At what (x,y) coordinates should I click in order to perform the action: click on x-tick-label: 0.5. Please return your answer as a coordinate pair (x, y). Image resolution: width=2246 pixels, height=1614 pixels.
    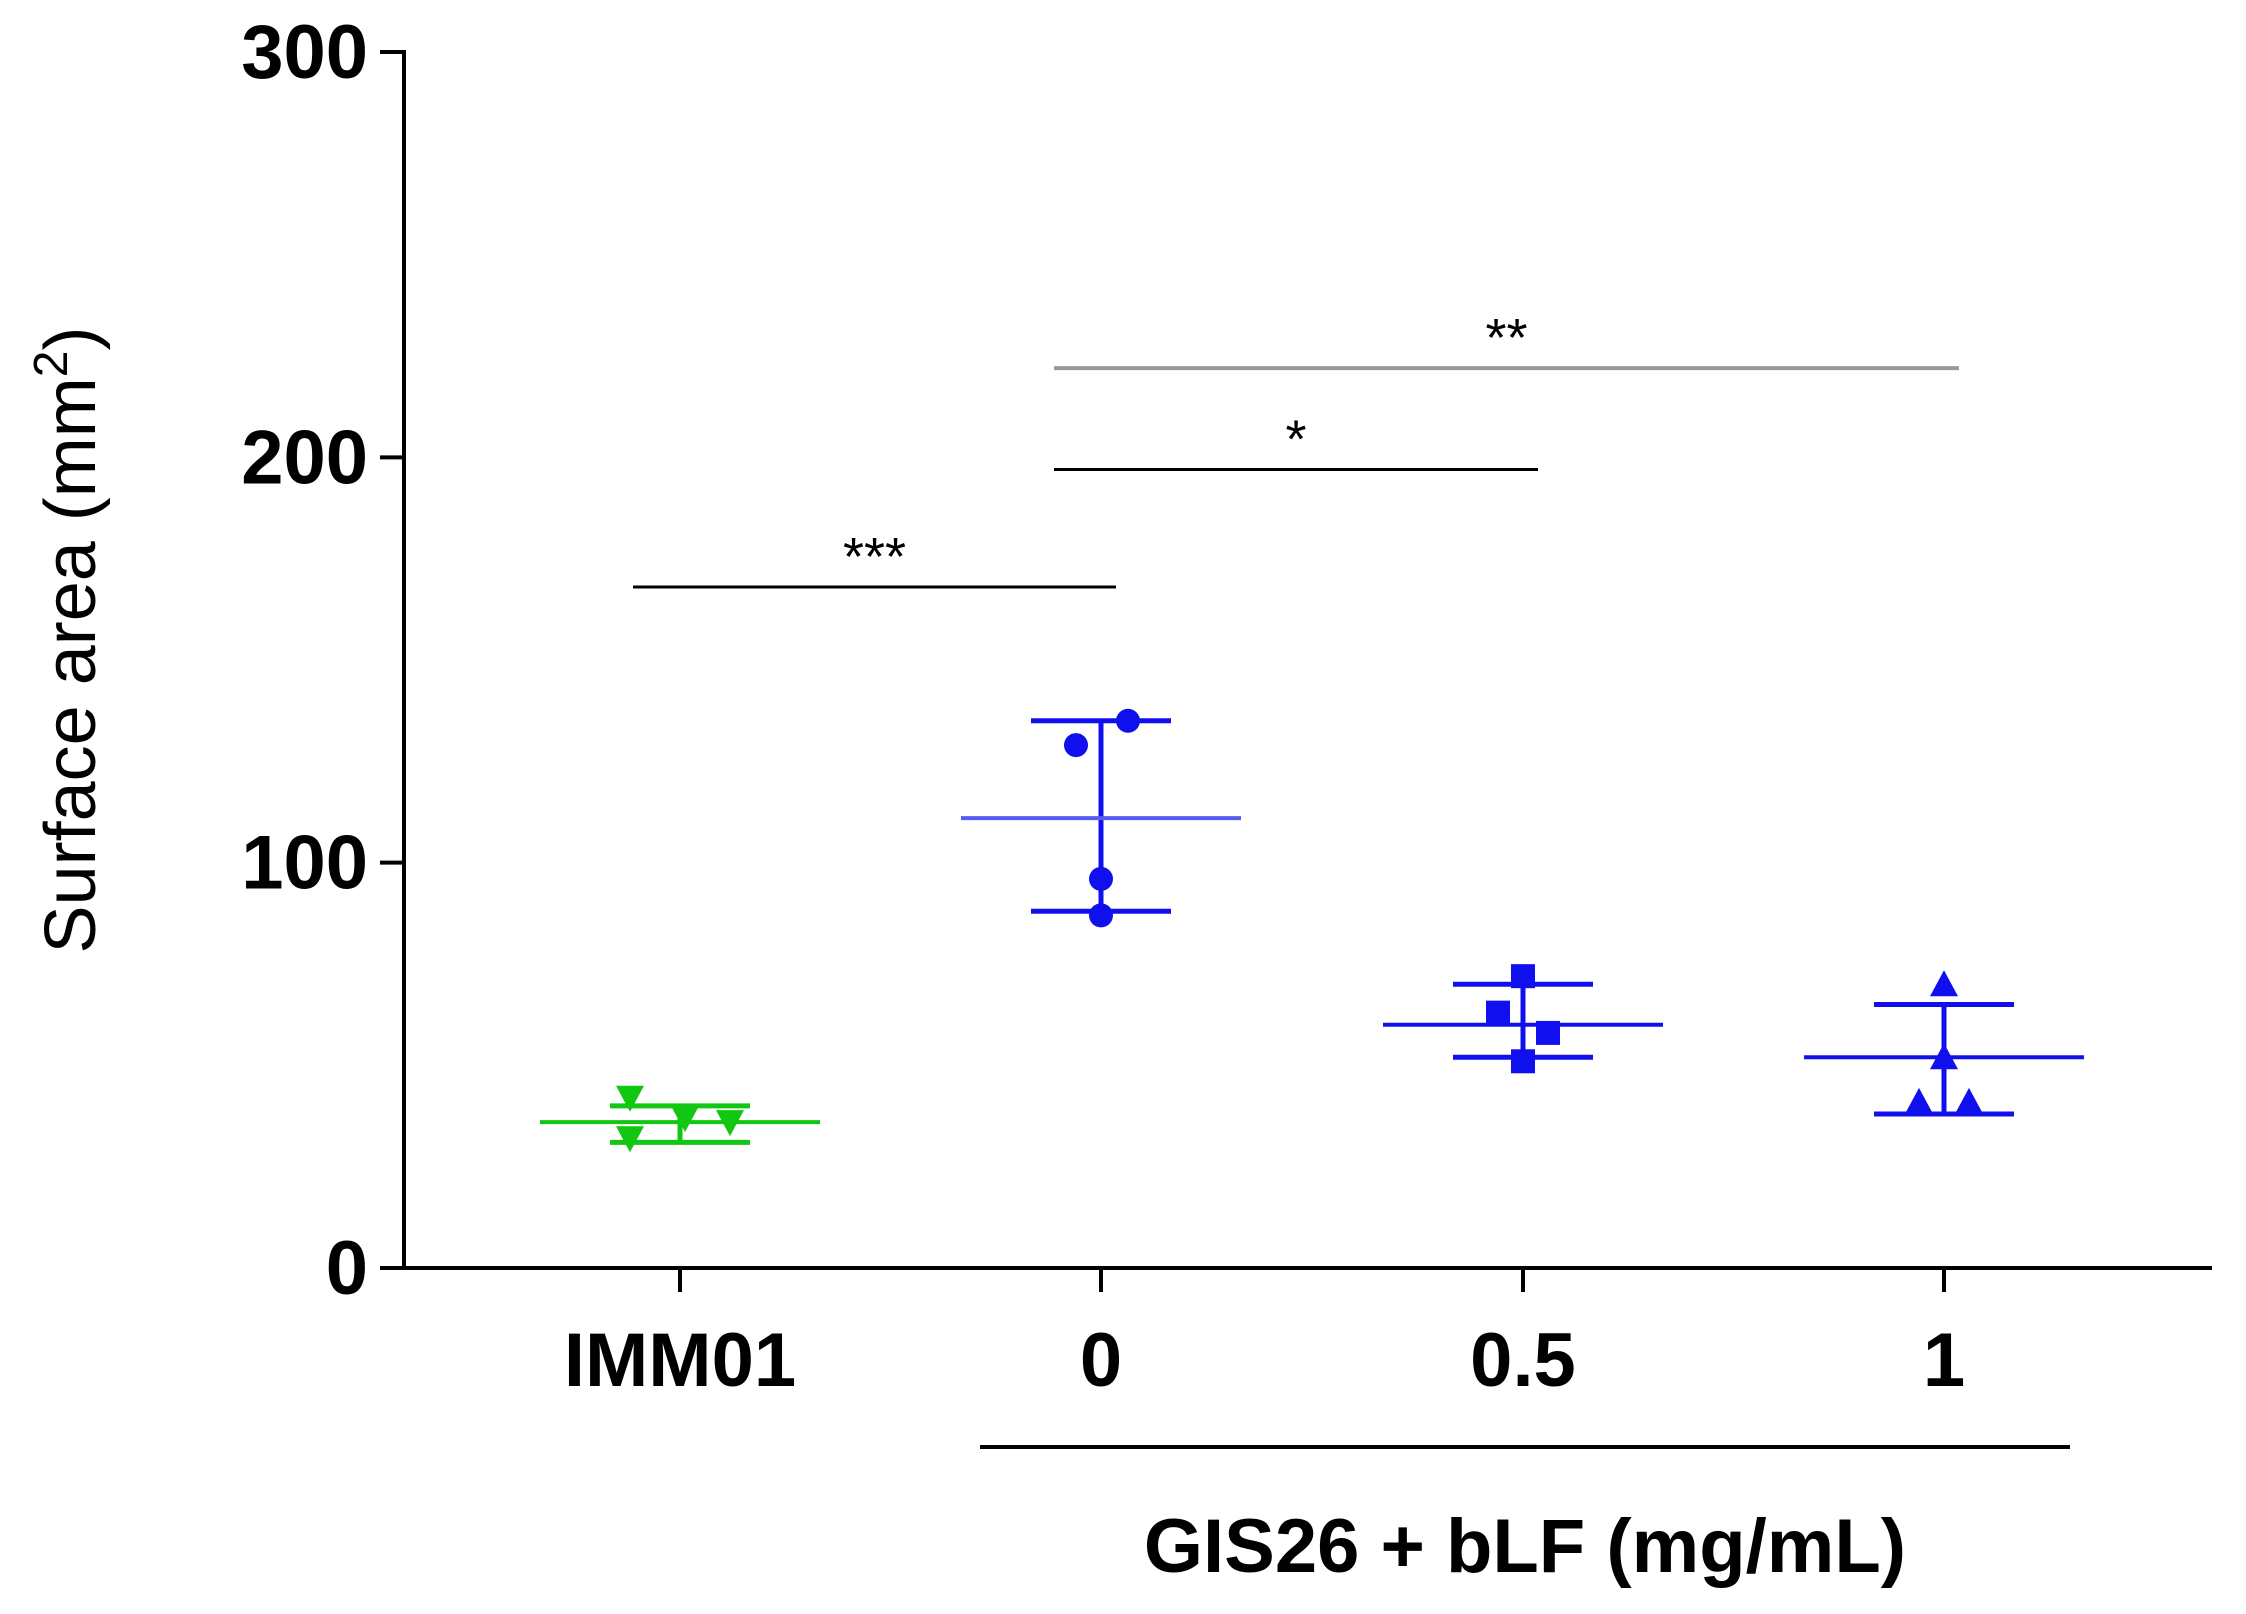
    Looking at the image, I should click on (1523, 1360).